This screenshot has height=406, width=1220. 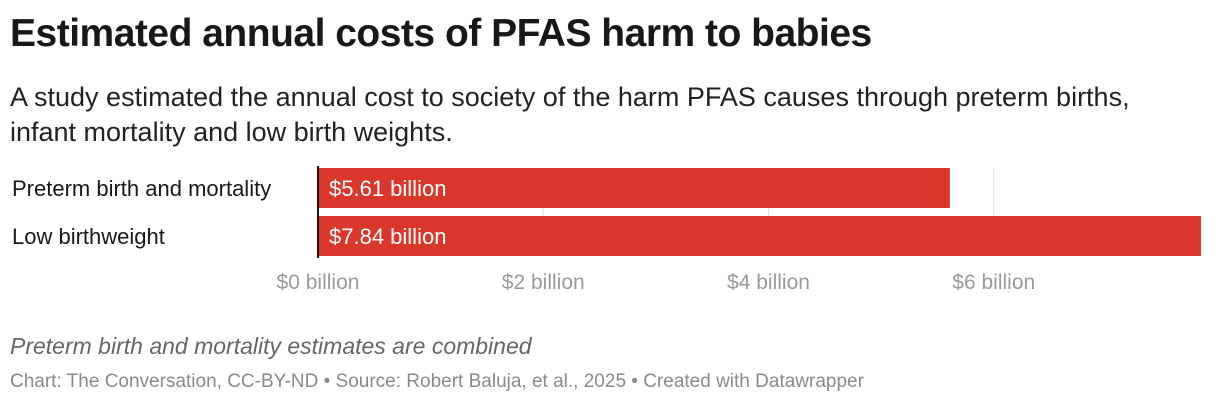 I want to click on category-label-0: Preterm birth and mortality, so click(x=141, y=188).